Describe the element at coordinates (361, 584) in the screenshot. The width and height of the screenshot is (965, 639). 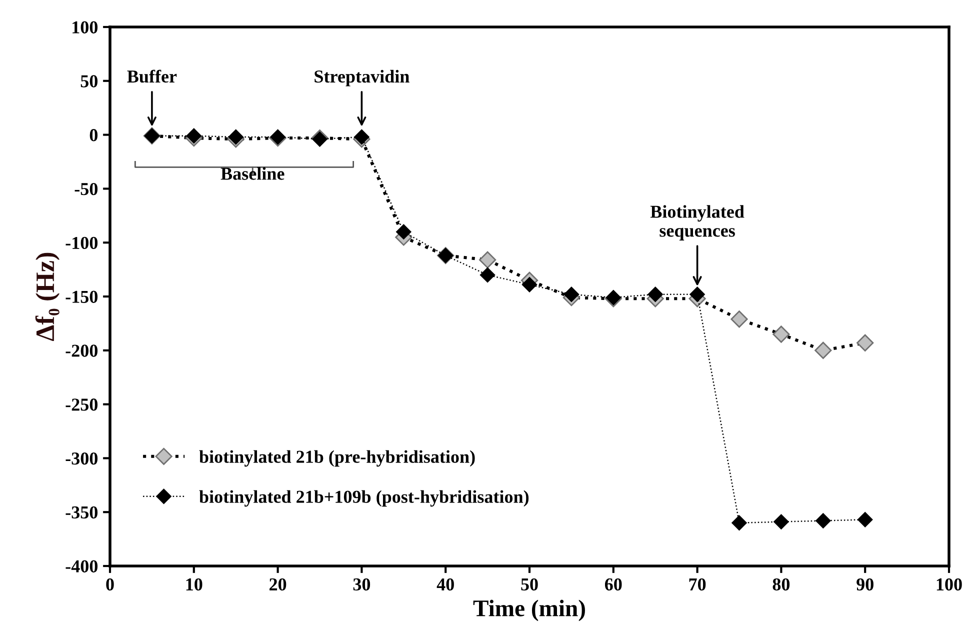
I see `x-tick-label: 30` at that location.